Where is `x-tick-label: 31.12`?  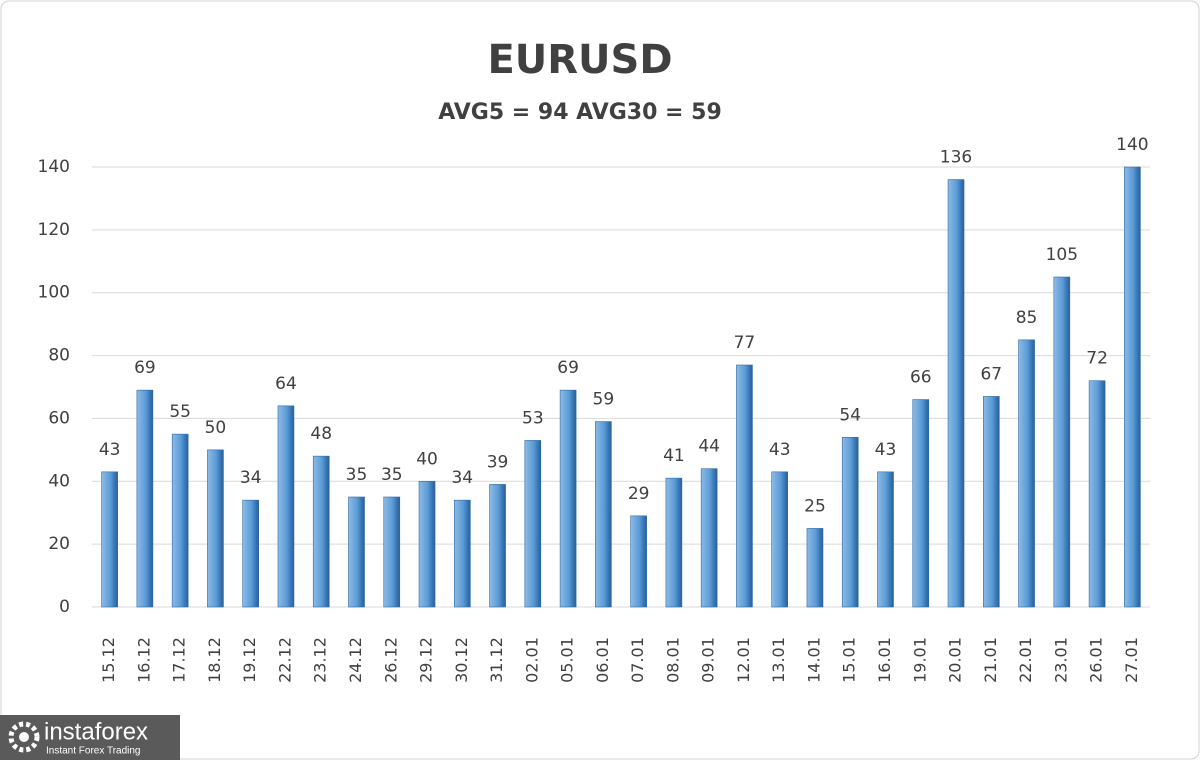
x-tick-label: 31.12 is located at coordinates (496, 660).